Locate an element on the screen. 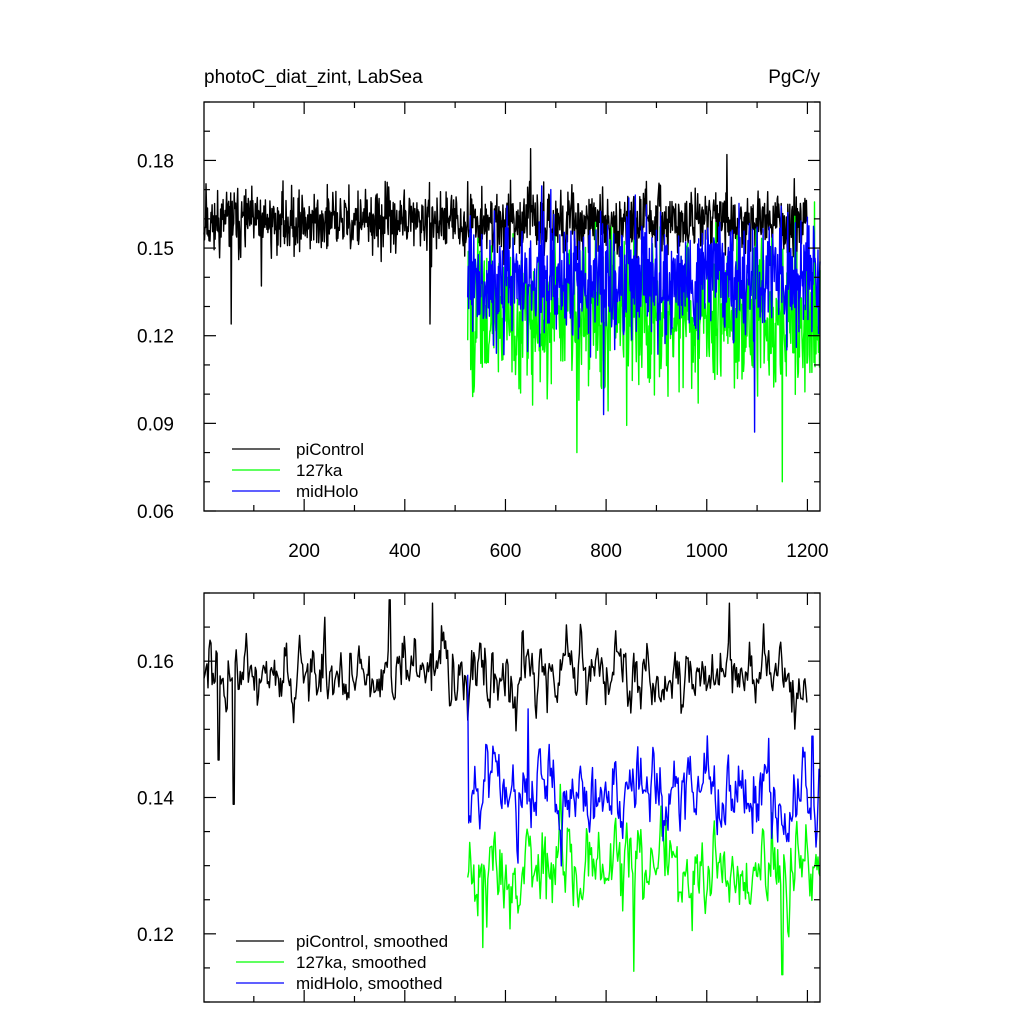 The height and width of the screenshot is (1024, 1024). chart-title: photoC_diat_zint, LabSea is located at coordinates (313, 77).